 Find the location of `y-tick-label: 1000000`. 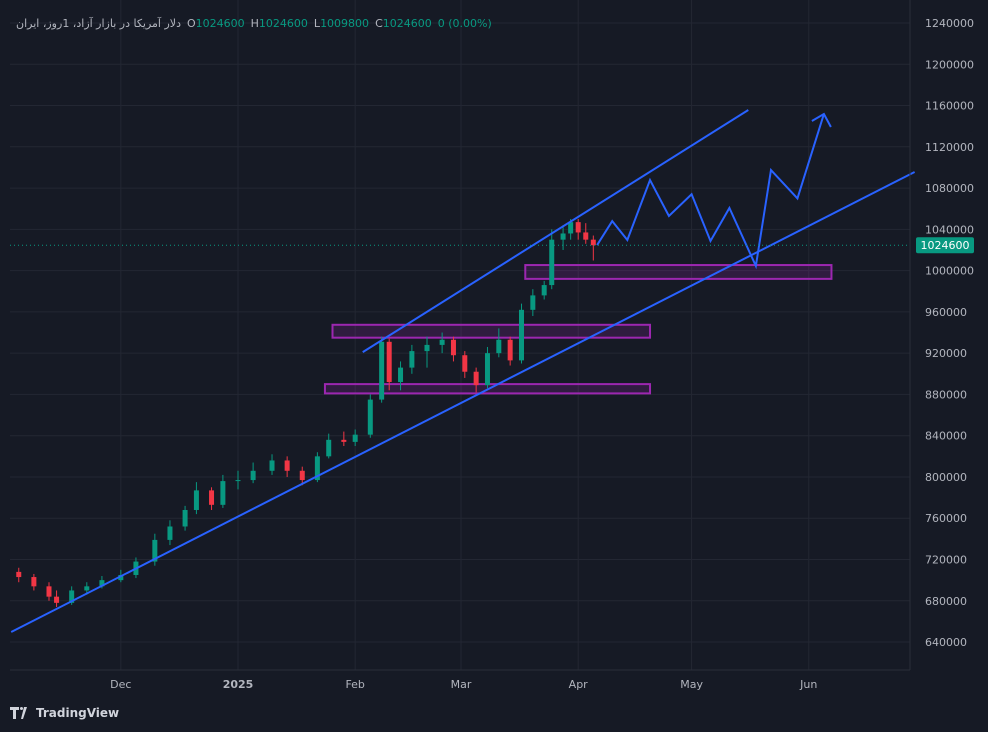

y-tick-label: 1000000 is located at coordinates (949, 271).